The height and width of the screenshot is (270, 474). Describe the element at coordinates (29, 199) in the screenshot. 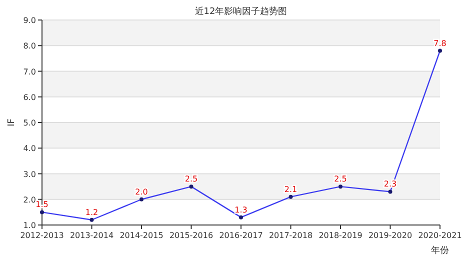

I see `text: 2.0` at that location.